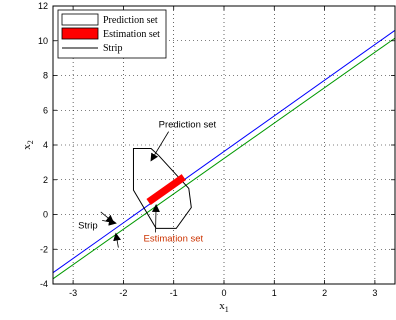  Describe the element at coordinates (174, 293) in the screenshot. I see `x-tick-label: -1` at that location.